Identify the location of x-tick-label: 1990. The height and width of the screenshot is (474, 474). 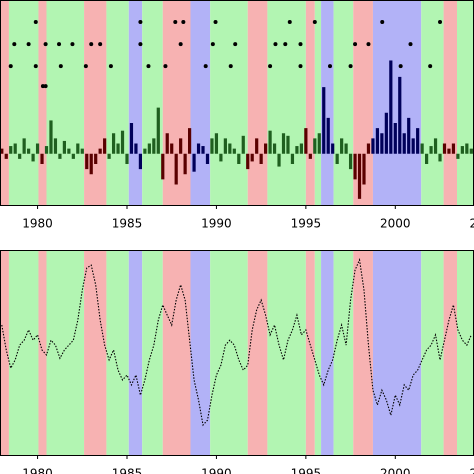
(216, 224).